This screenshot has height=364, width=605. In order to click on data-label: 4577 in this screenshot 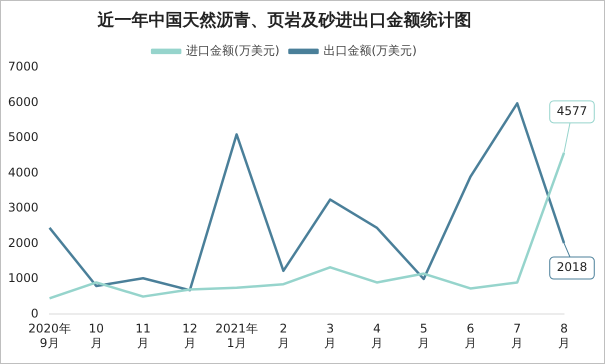, I will do `click(572, 111)`.